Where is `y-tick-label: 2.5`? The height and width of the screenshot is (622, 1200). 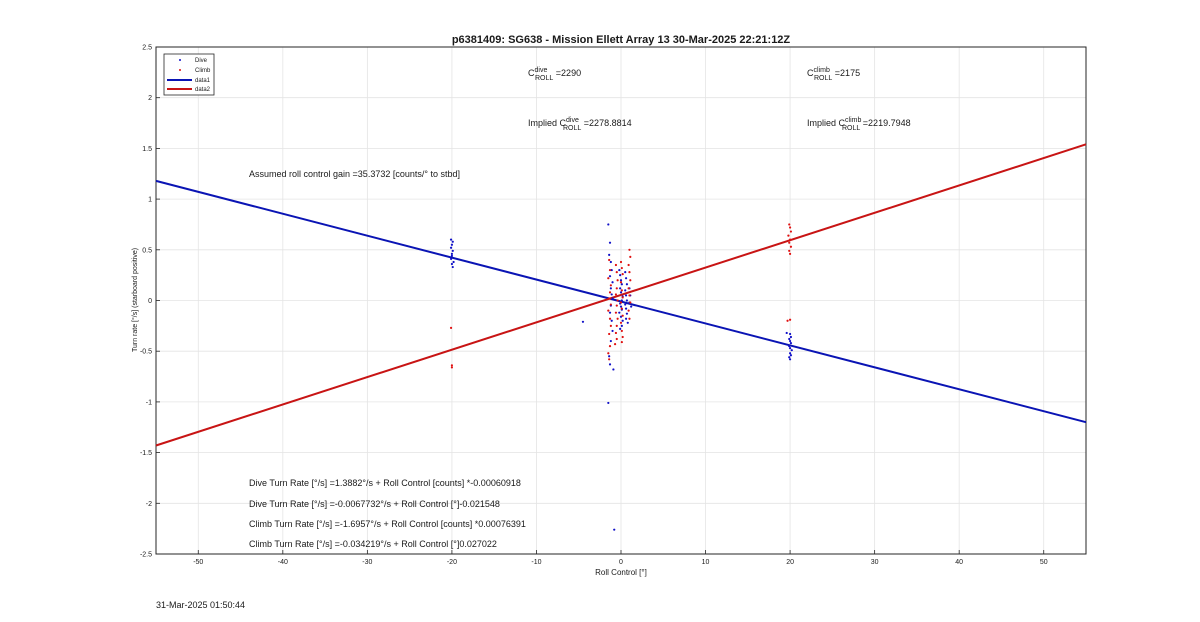 y-tick-label: 2.5 is located at coordinates (147, 48).